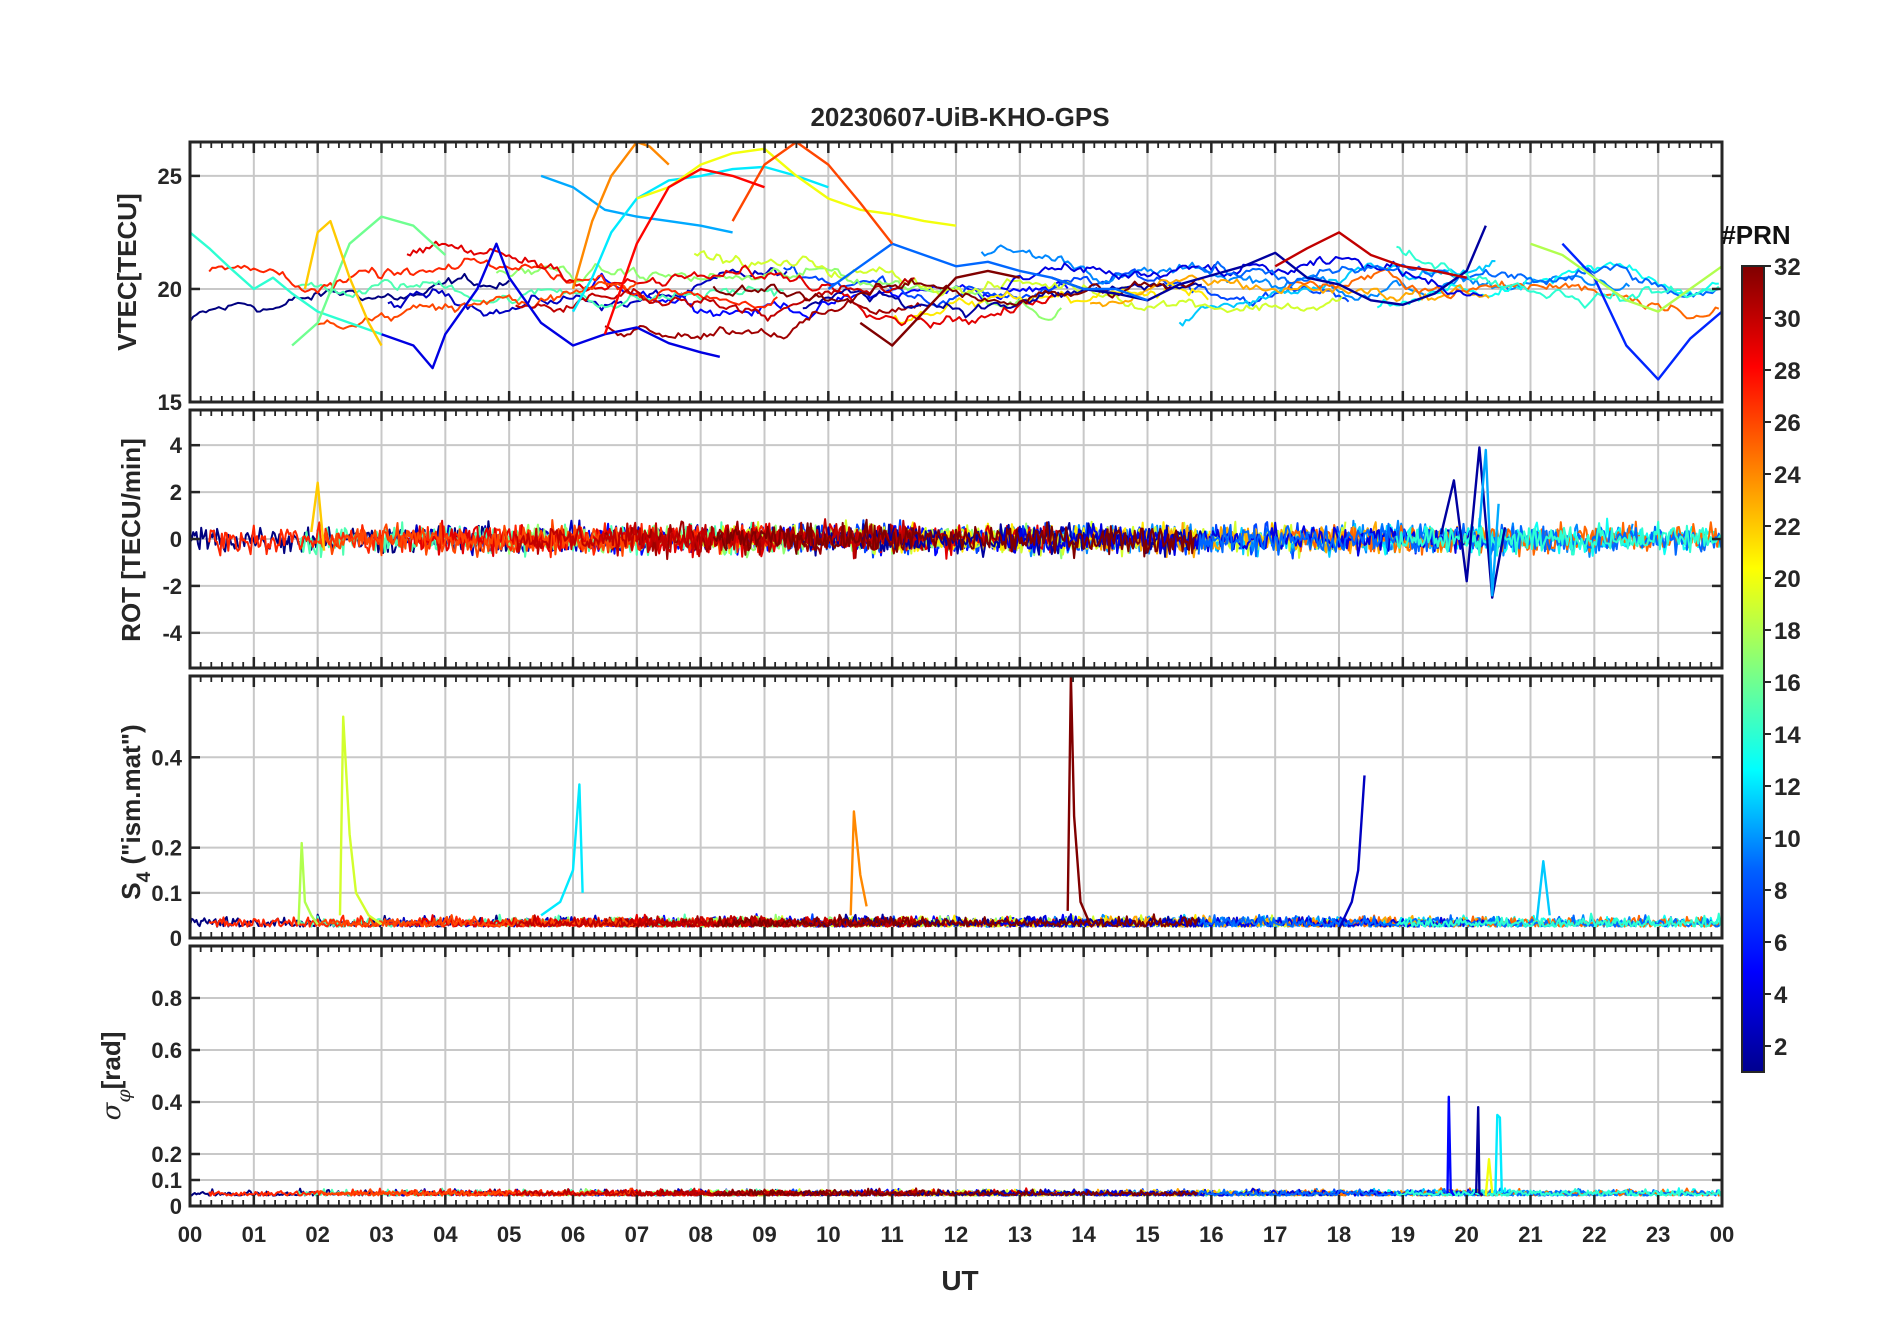  Describe the element at coordinates (127, 271) in the screenshot. I see `ylabel-vtec: VTEC[TECU]` at that location.